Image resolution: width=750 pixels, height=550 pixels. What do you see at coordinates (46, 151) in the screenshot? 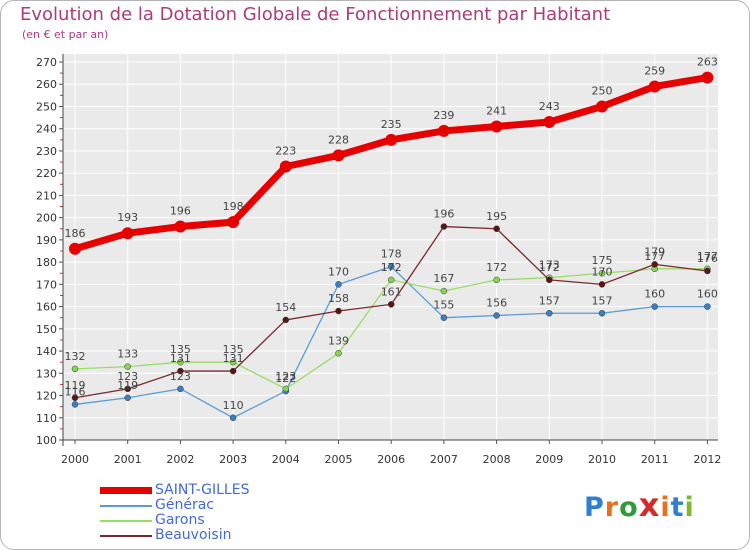
I see `y-tick-label: 230` at bounding box center [46, 151].